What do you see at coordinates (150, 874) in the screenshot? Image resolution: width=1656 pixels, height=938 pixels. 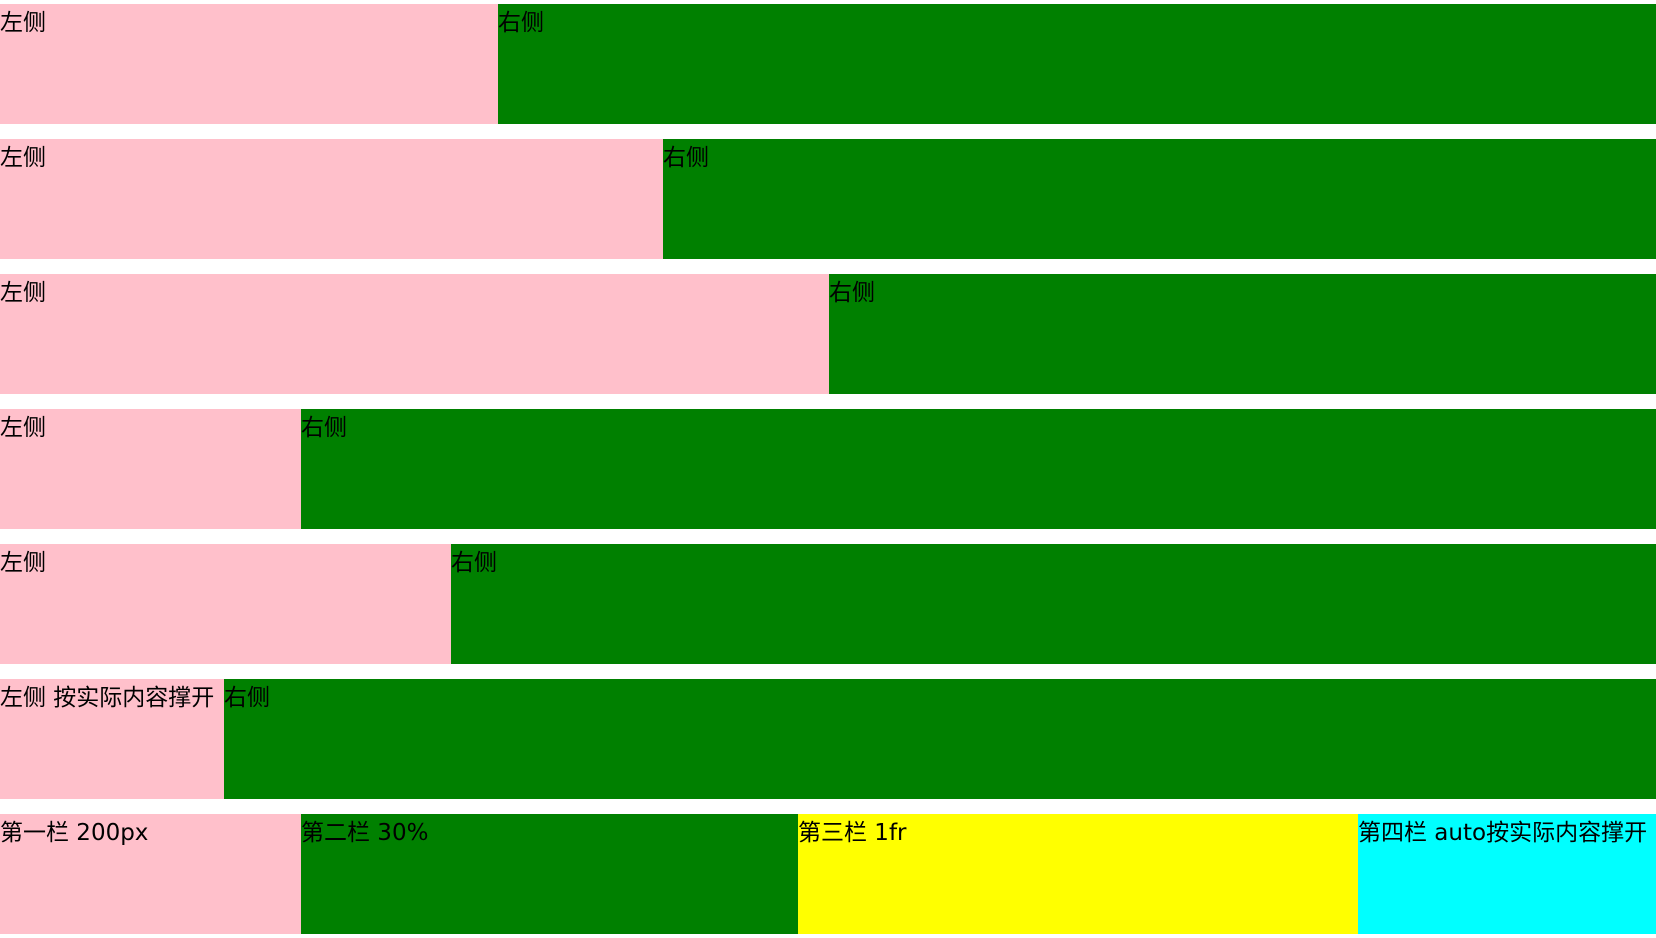 I see `first-column: 第一栏 200px` at bounding box center [150, 874].